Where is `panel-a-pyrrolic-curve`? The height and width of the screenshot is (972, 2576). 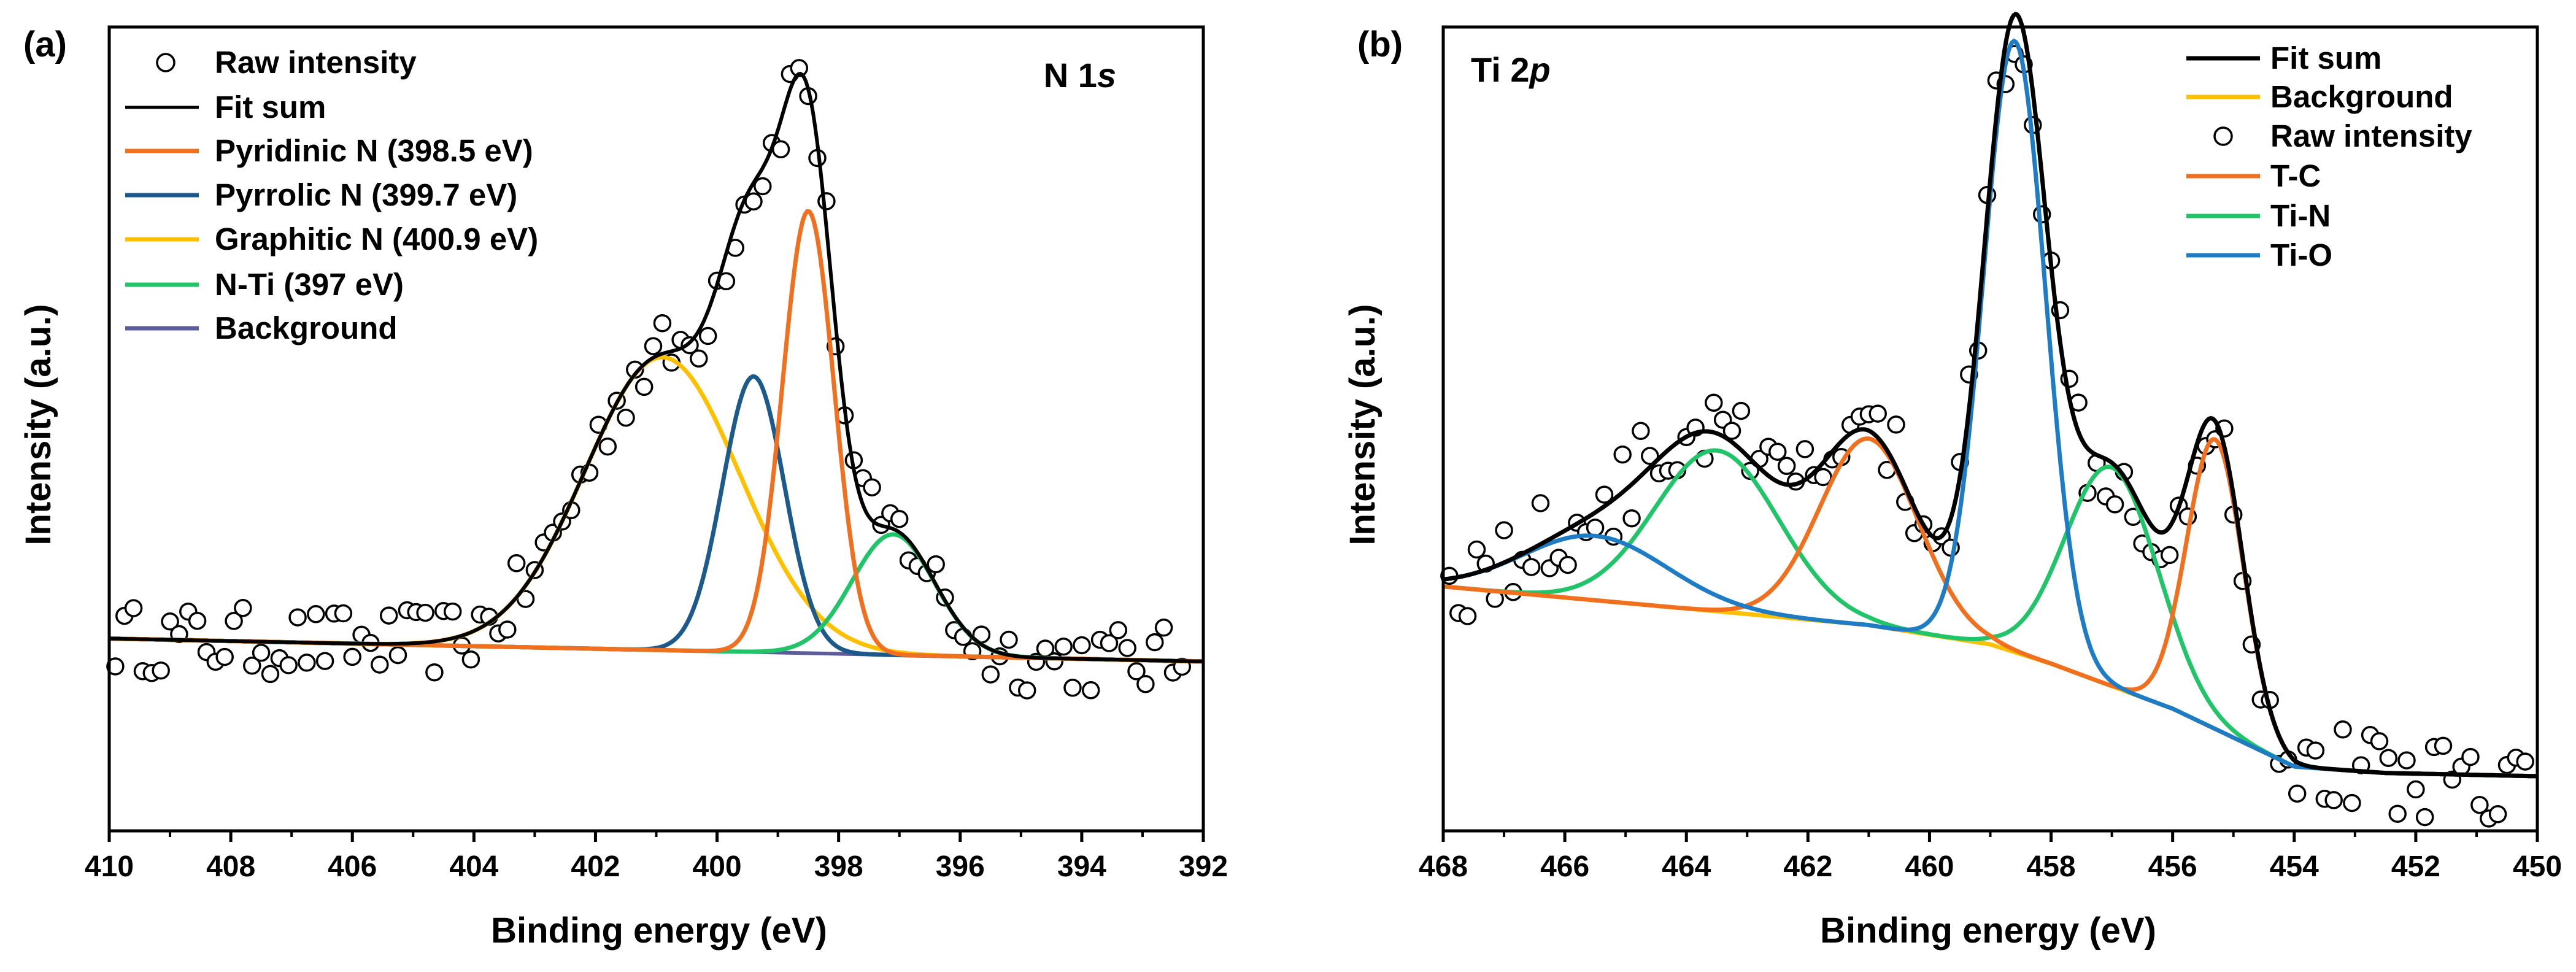
panel-a-pyrrolic-curve is located at coordinates (656, 519).